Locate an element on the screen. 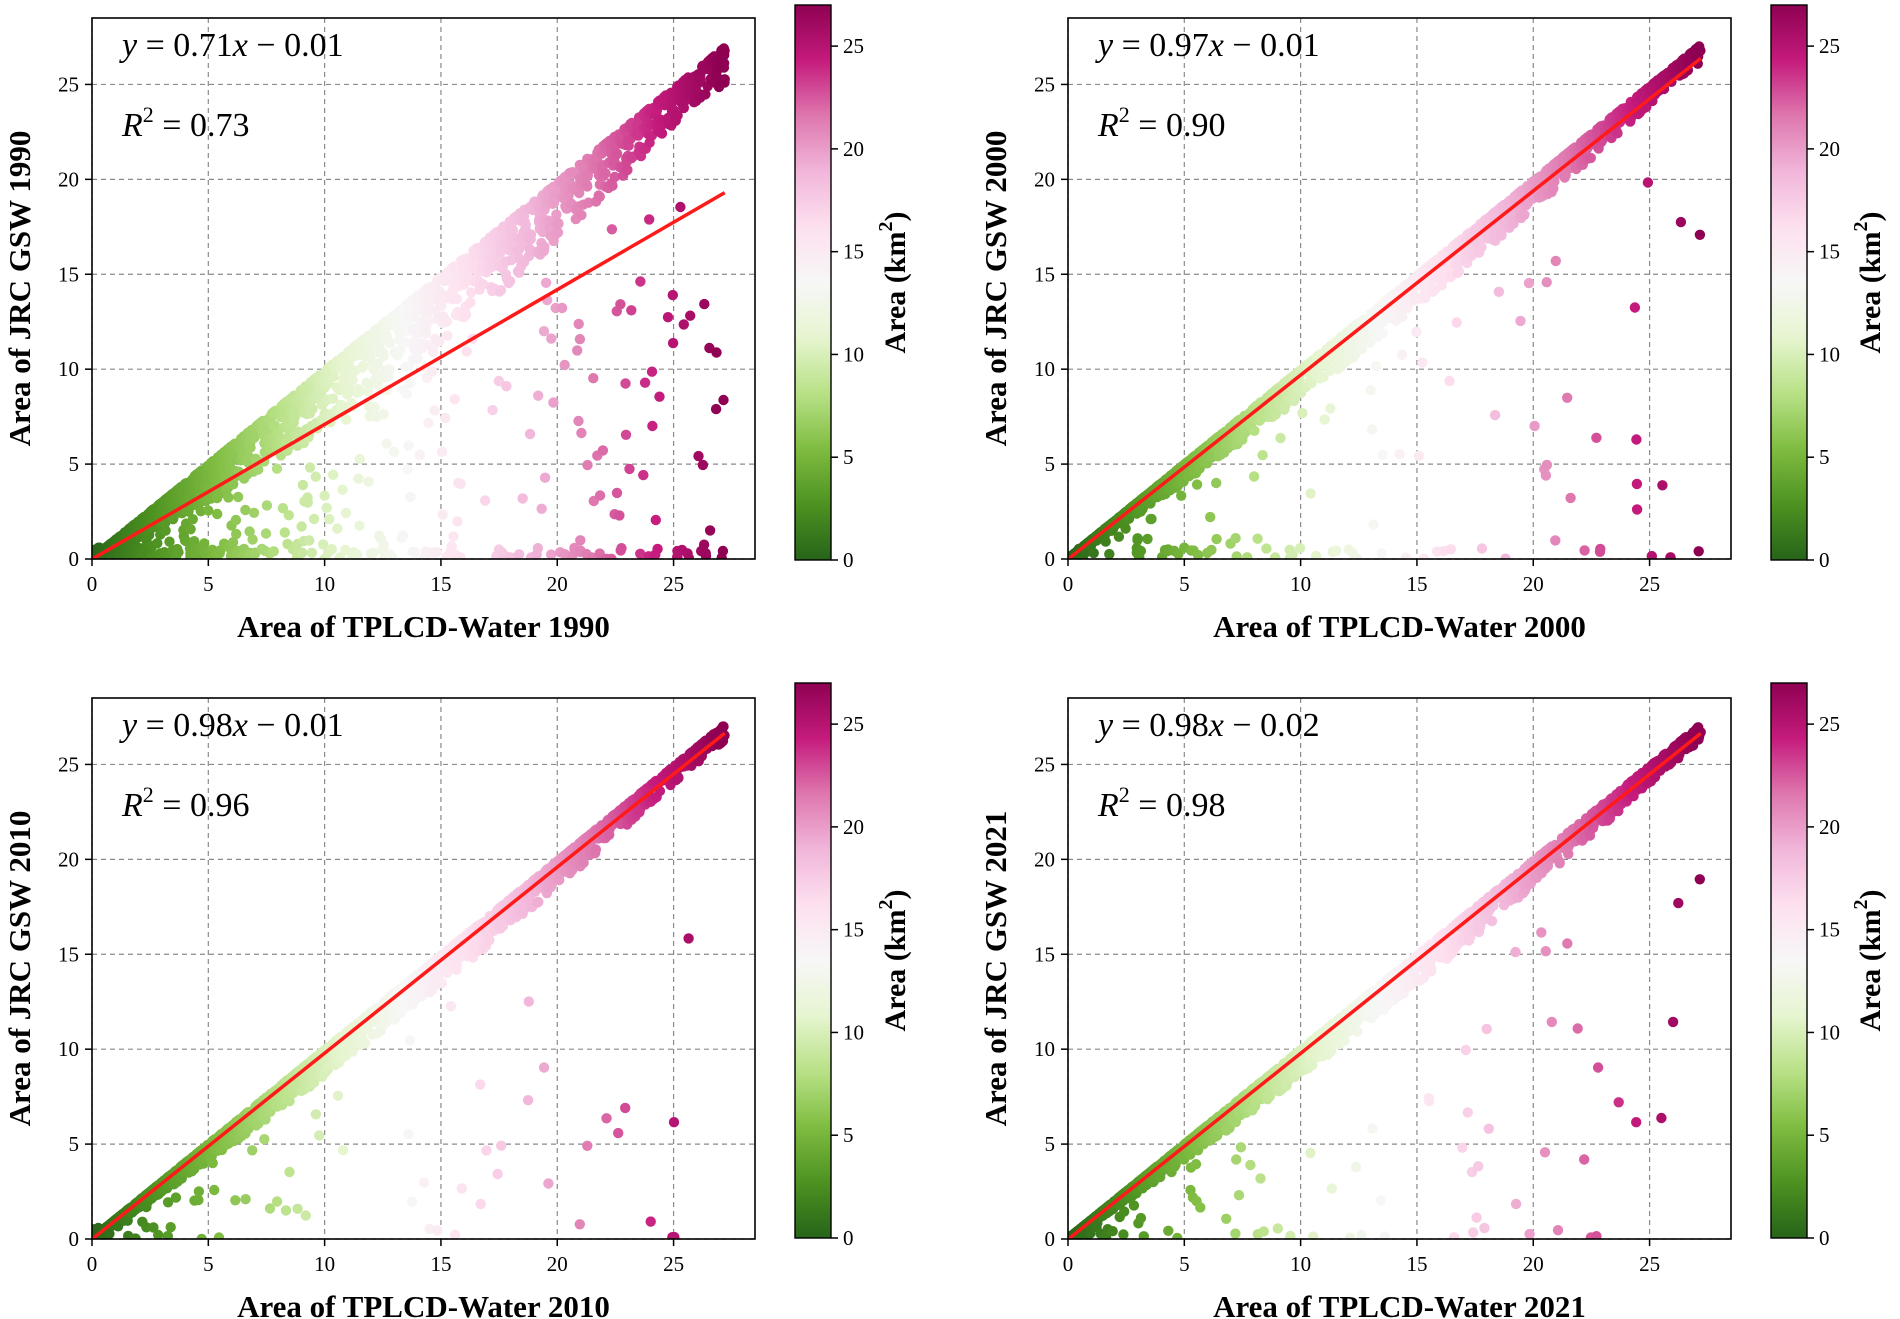  colorbar-tick-label: 20 is located at coordinates (1829, 149).